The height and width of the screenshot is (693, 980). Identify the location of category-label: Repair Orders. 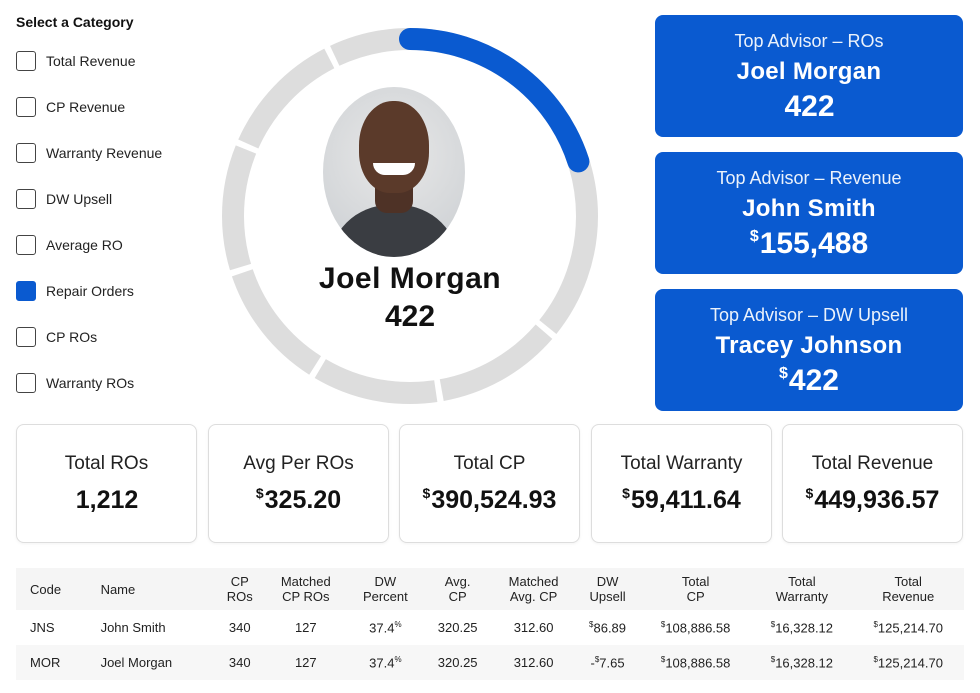
(90, 291).